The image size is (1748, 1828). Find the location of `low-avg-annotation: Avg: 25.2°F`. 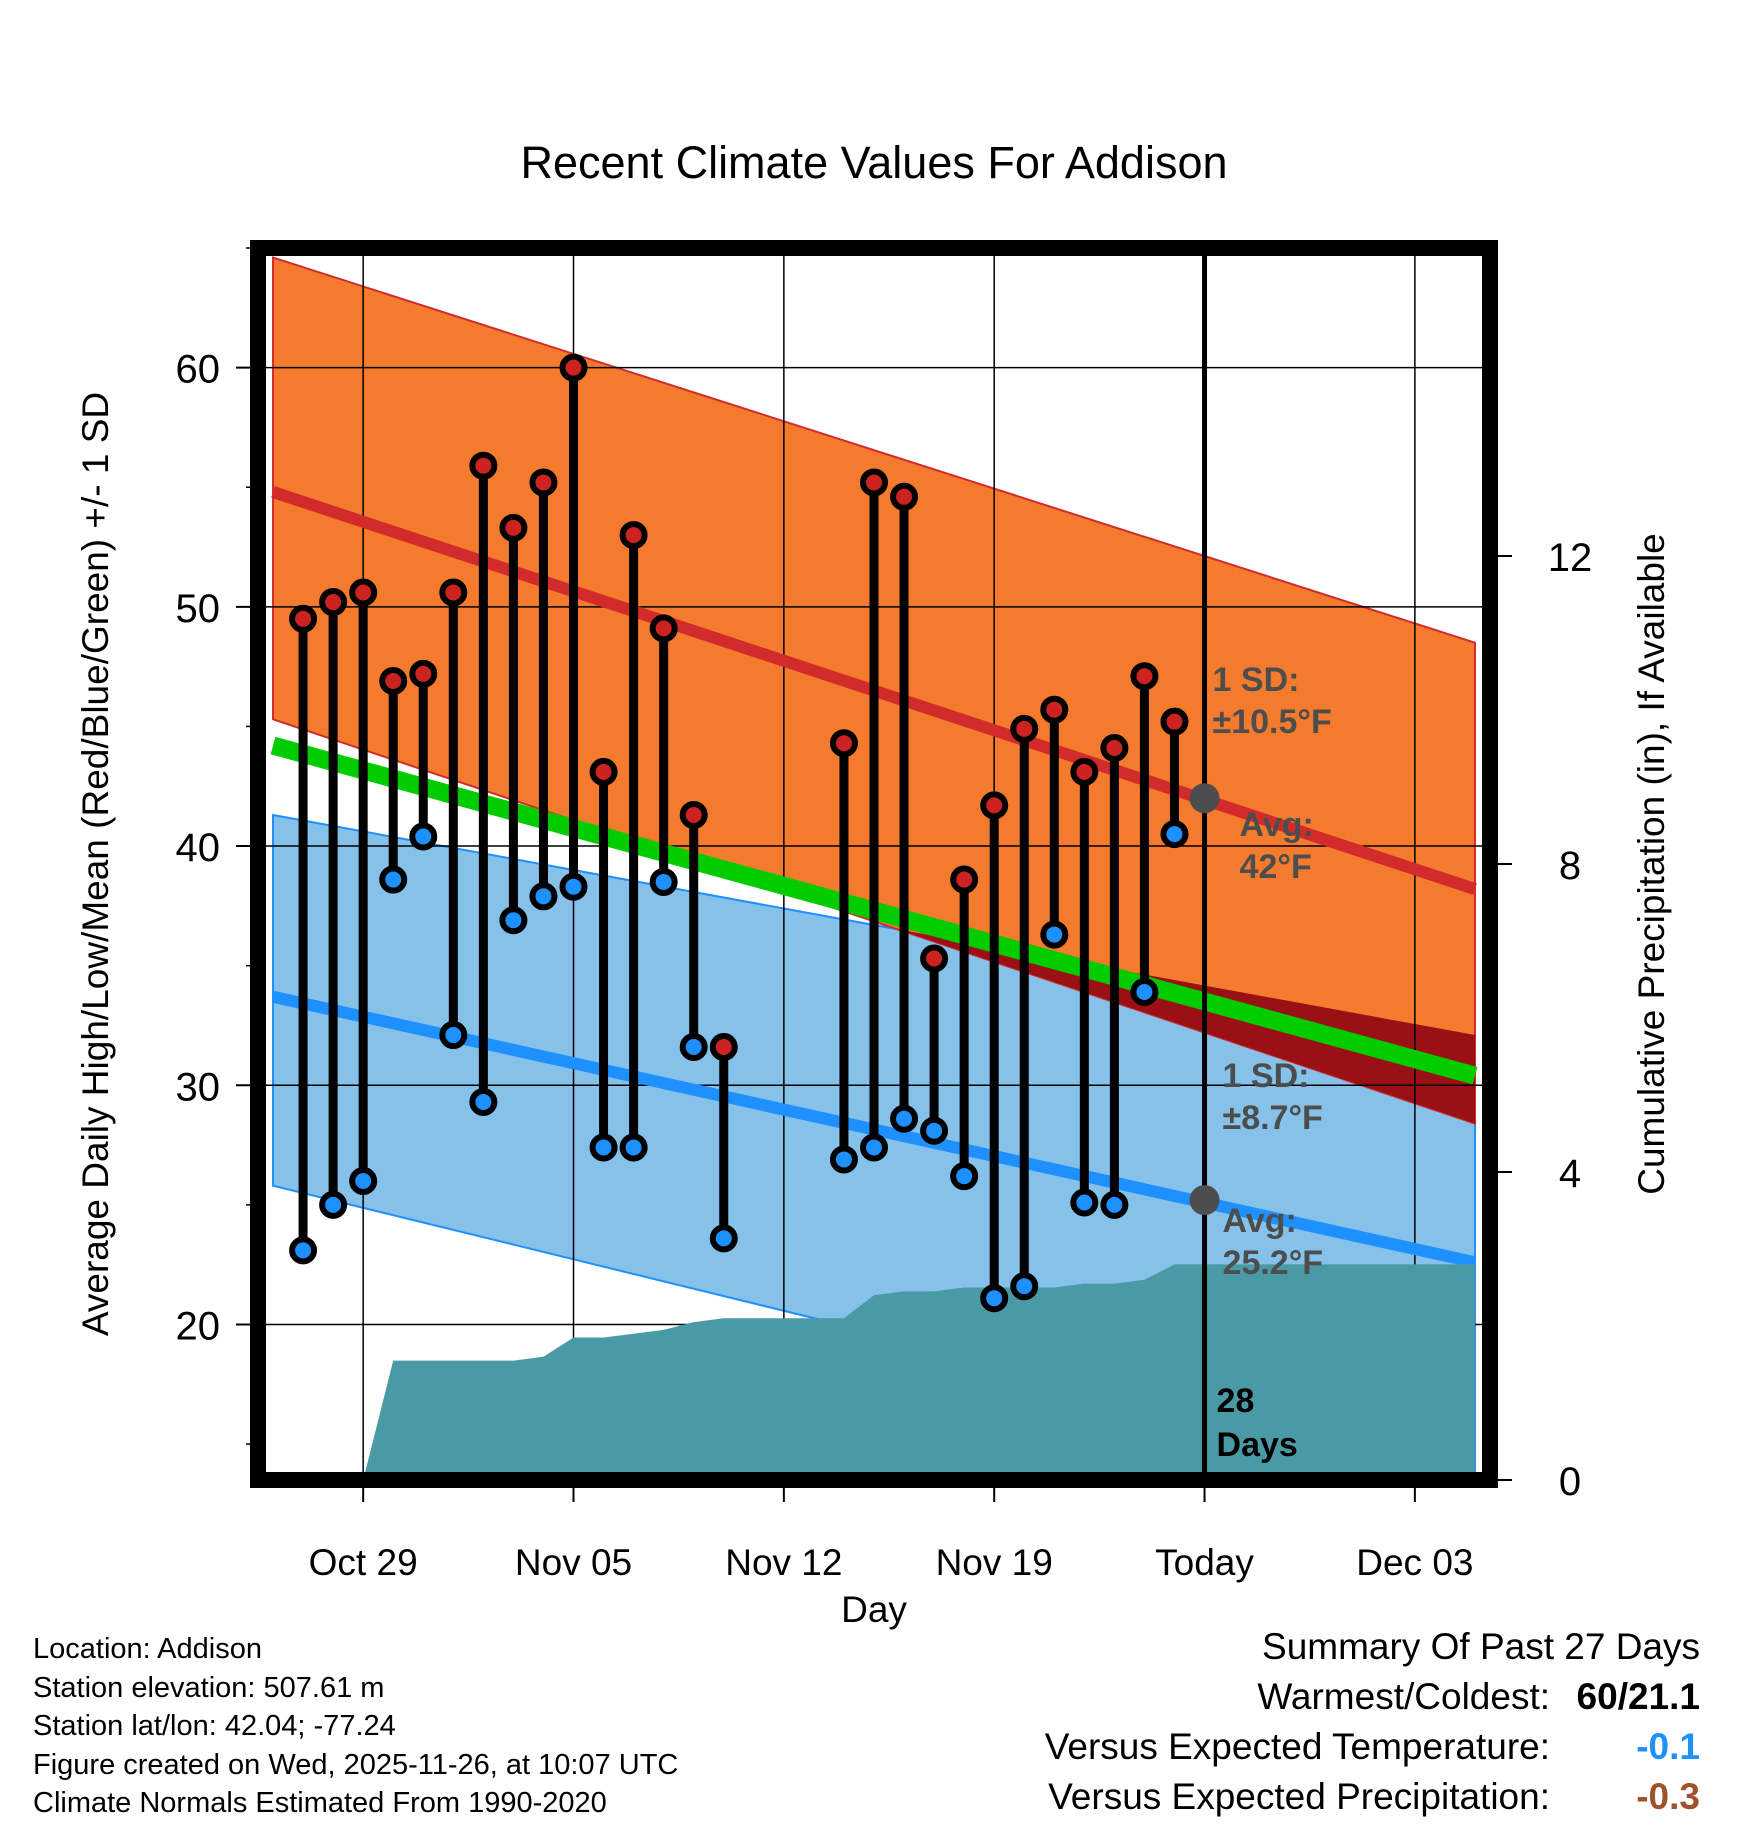

low-avg-annotation: Avg: 25.2°F is located at coordinates (1273, 1242).